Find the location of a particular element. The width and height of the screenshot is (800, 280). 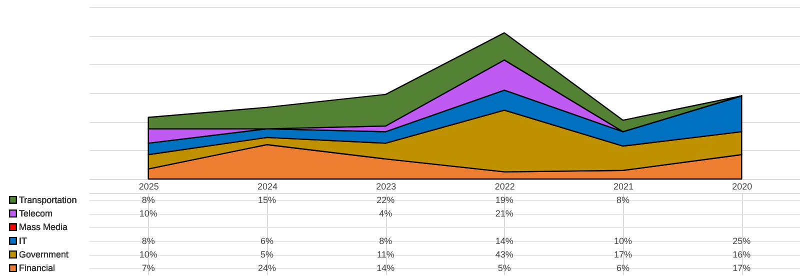

x-tick-label: 2022 is located at coordinates (504, 187).